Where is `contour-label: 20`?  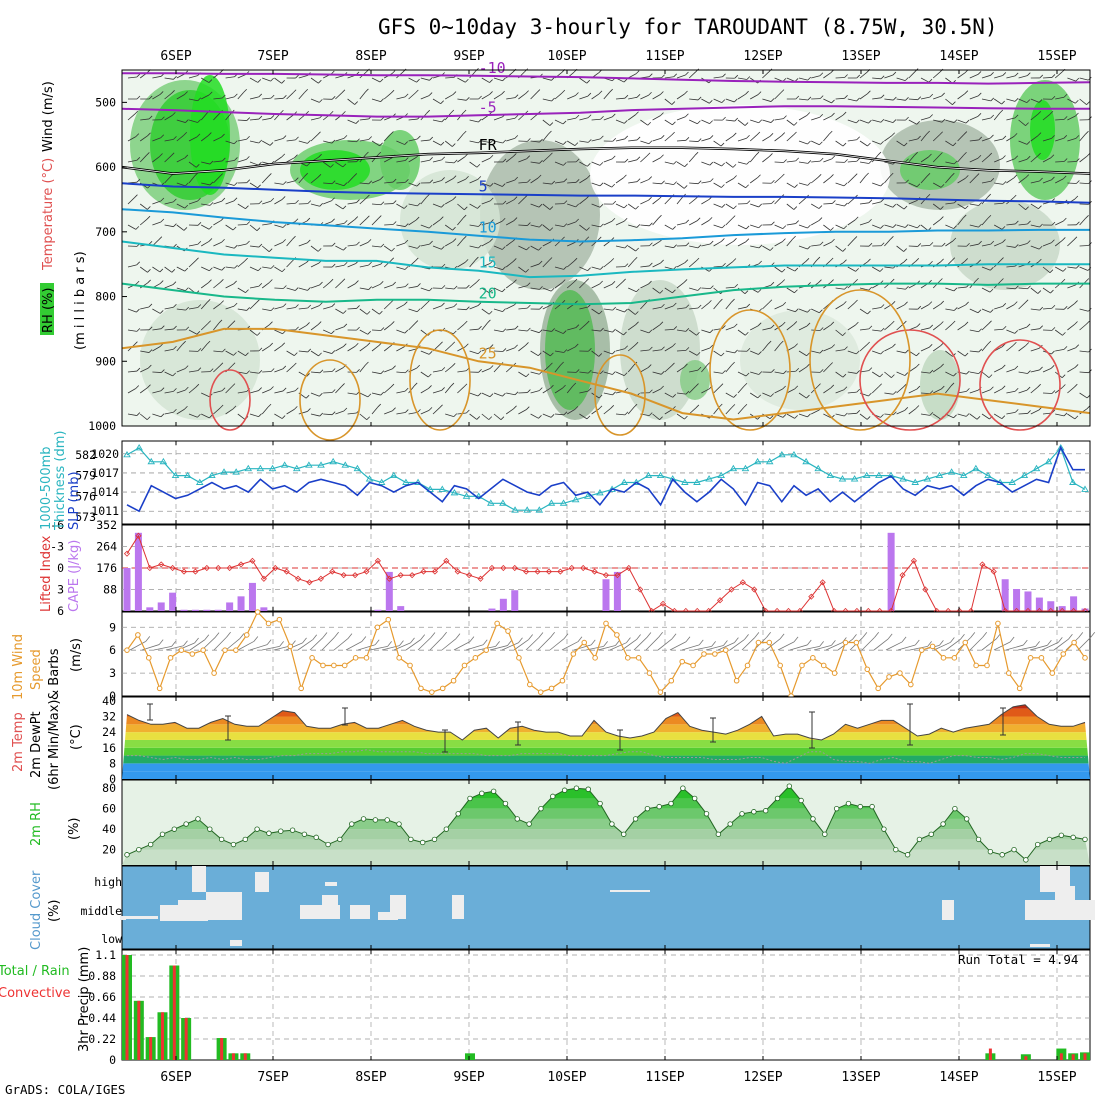
contour-label: 20 is located at coordinates (488, 294).